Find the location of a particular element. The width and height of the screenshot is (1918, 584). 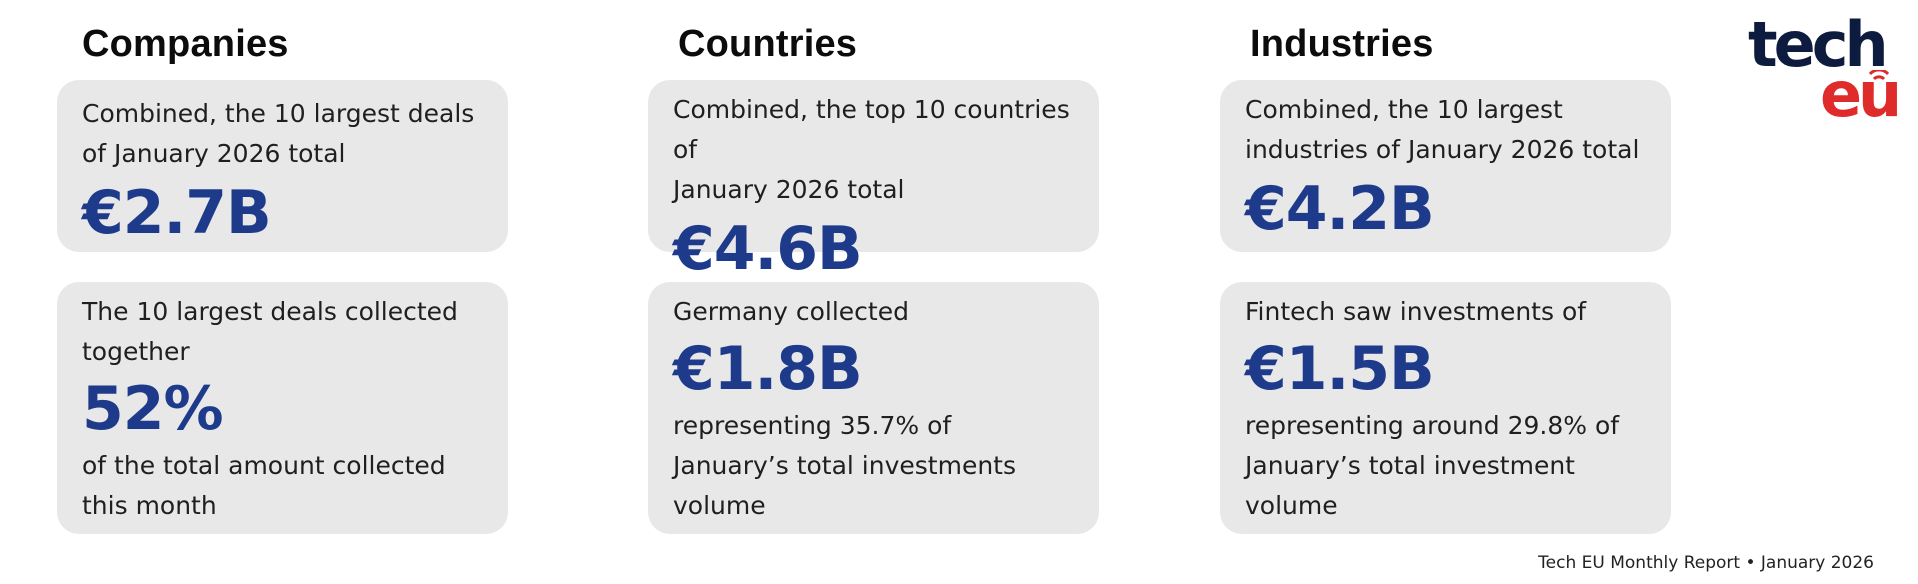

text-line: January’s total investments is located at coordinates (845, 465).